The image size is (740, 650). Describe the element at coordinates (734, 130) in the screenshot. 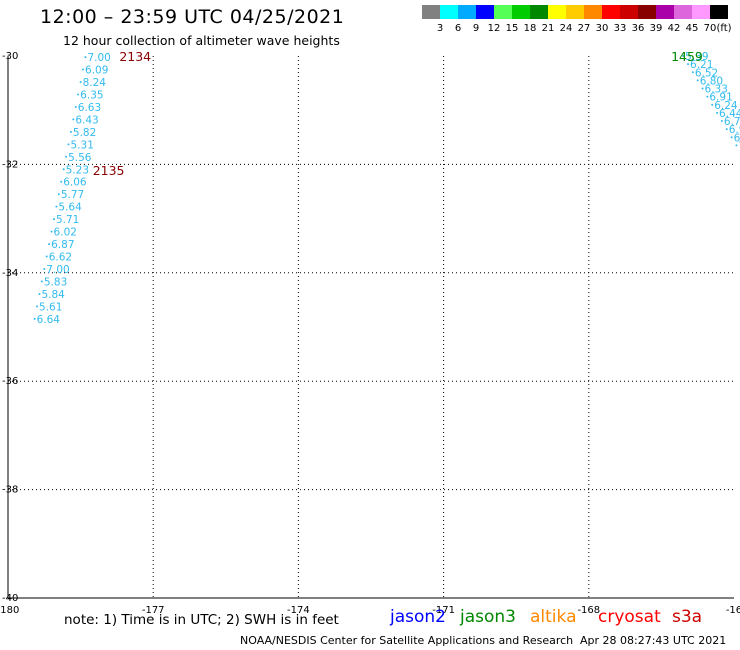

I see `swh-label: 6.95` at that location.